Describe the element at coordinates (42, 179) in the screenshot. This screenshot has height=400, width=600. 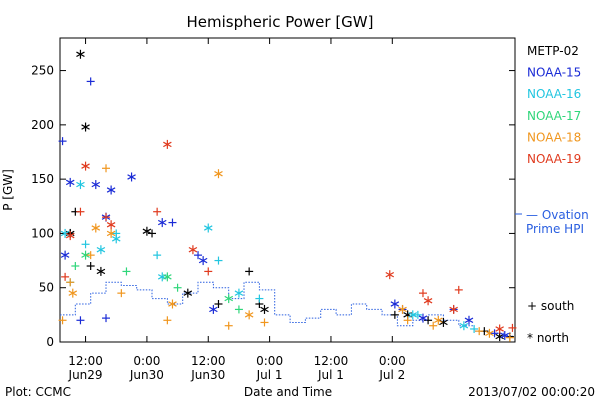
I see `y-tick-label-3: 150` at that location.